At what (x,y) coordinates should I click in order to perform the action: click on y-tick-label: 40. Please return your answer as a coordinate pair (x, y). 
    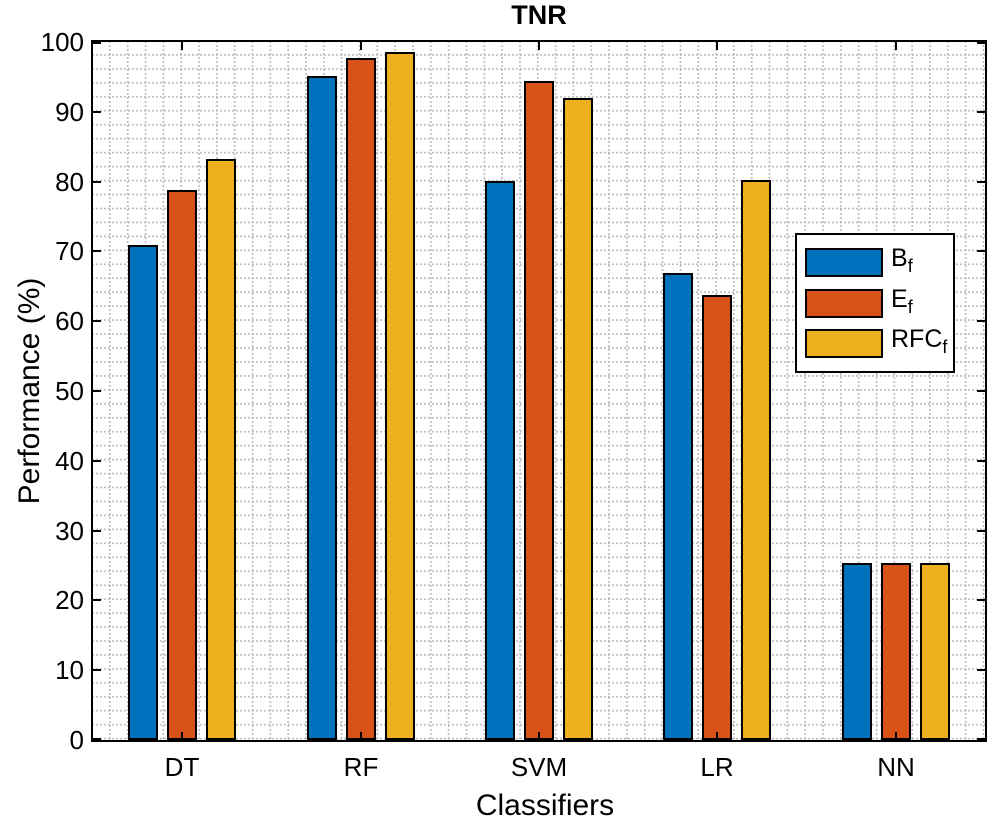
    Looking at the image, I should click on (69, 461).